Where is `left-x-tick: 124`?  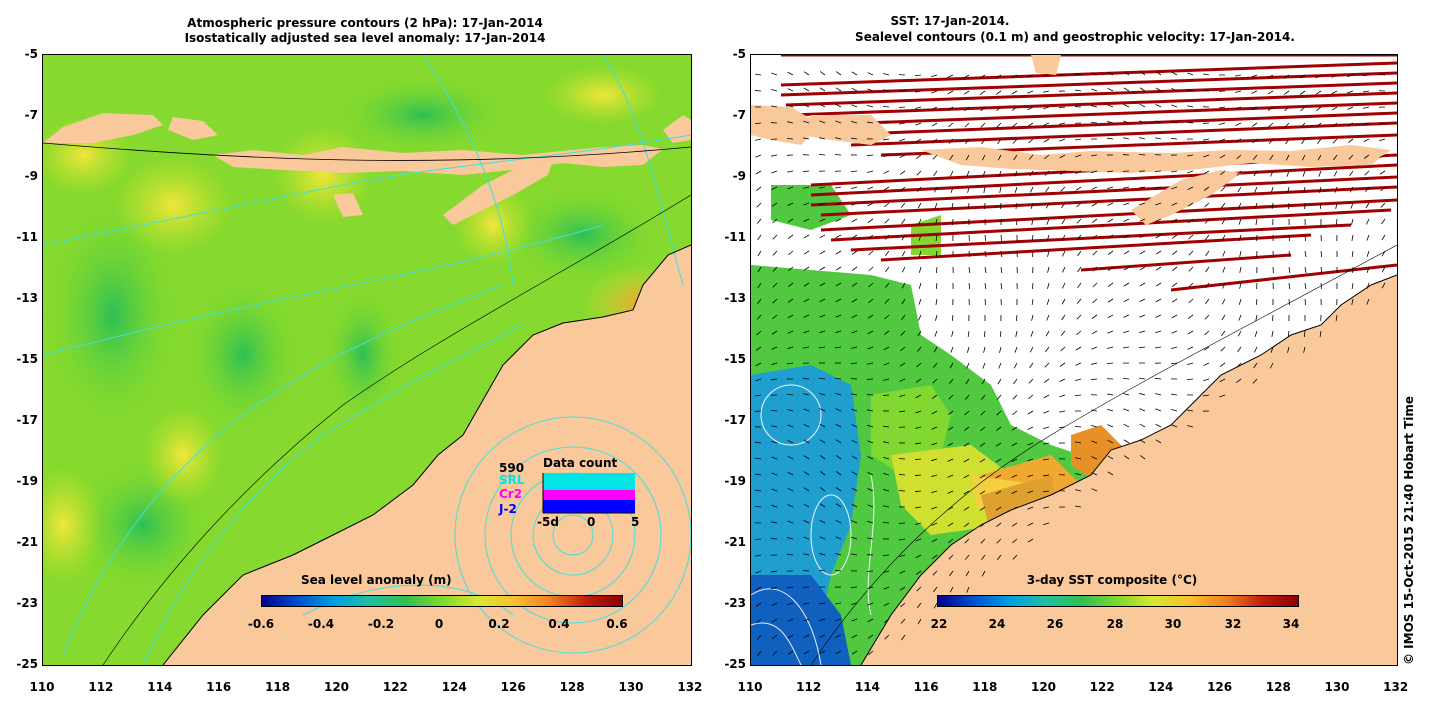 left-x-tick: 124 is located at coordinates (454, 687).